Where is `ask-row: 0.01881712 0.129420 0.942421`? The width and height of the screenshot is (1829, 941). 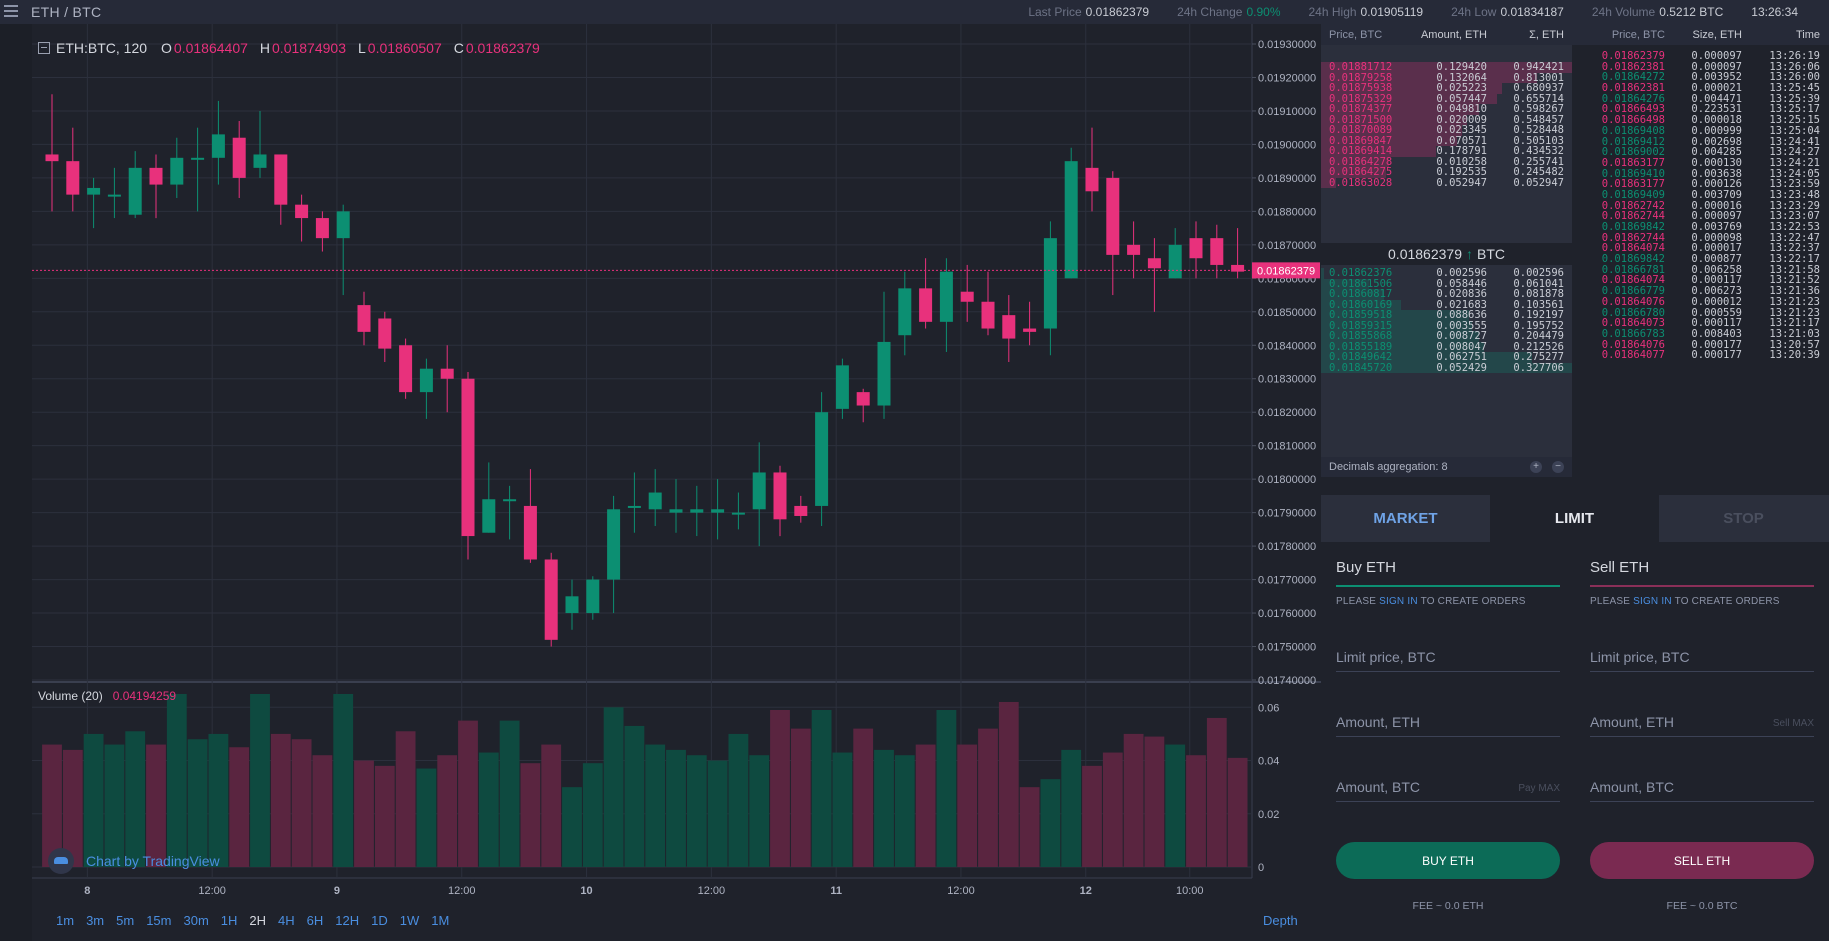 ask-row: 0.01881712 0.129420 0.942421 is located at coordinates (1446, 67).